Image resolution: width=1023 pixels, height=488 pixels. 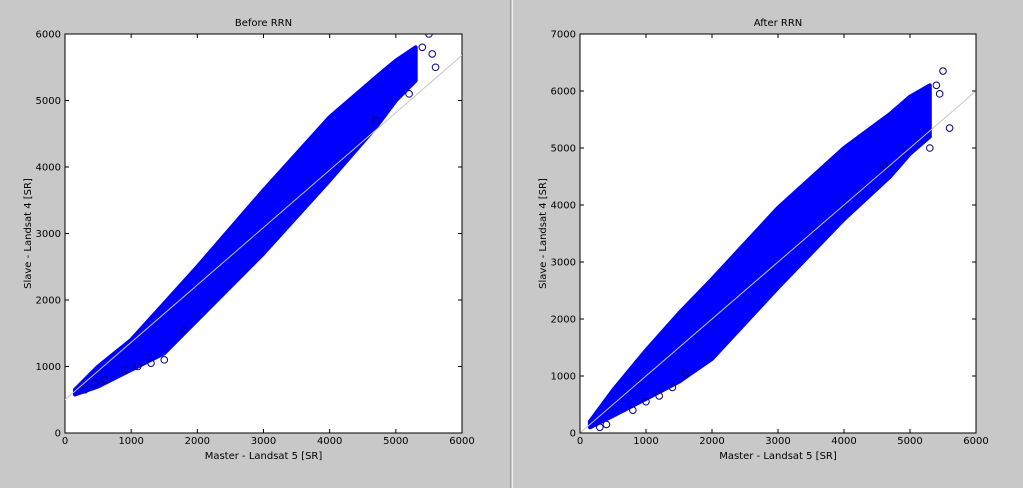 I want to click on chart-title: Before RRN, so click(x=263, y=23).